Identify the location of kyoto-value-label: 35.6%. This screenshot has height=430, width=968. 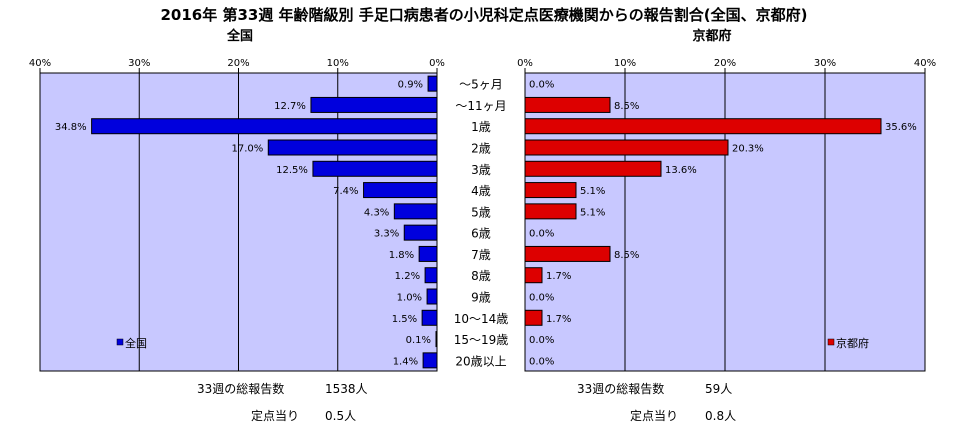
(901, 127).